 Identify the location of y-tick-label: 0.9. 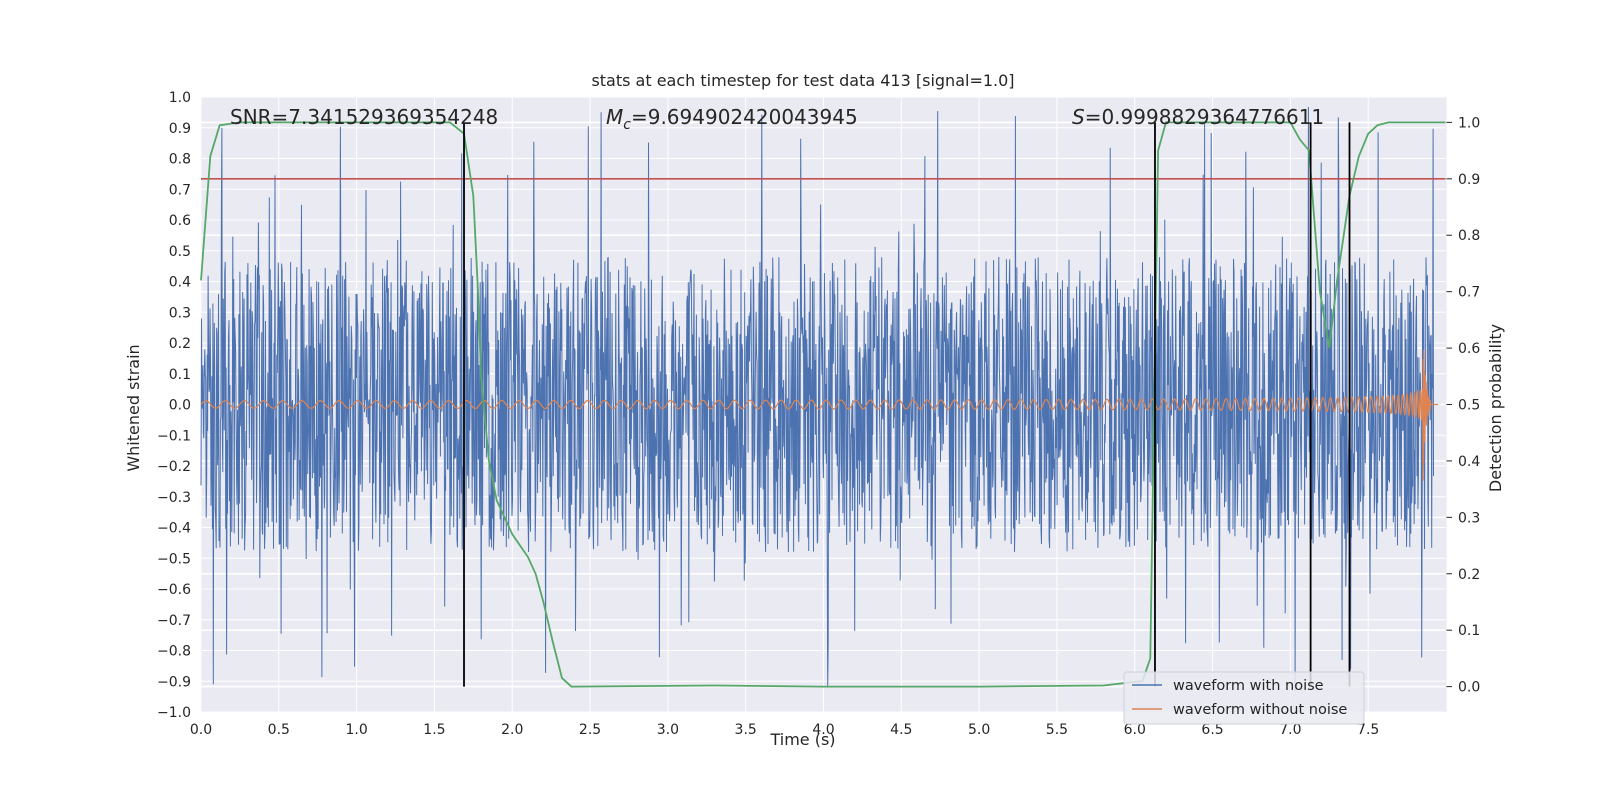
(180, 129).